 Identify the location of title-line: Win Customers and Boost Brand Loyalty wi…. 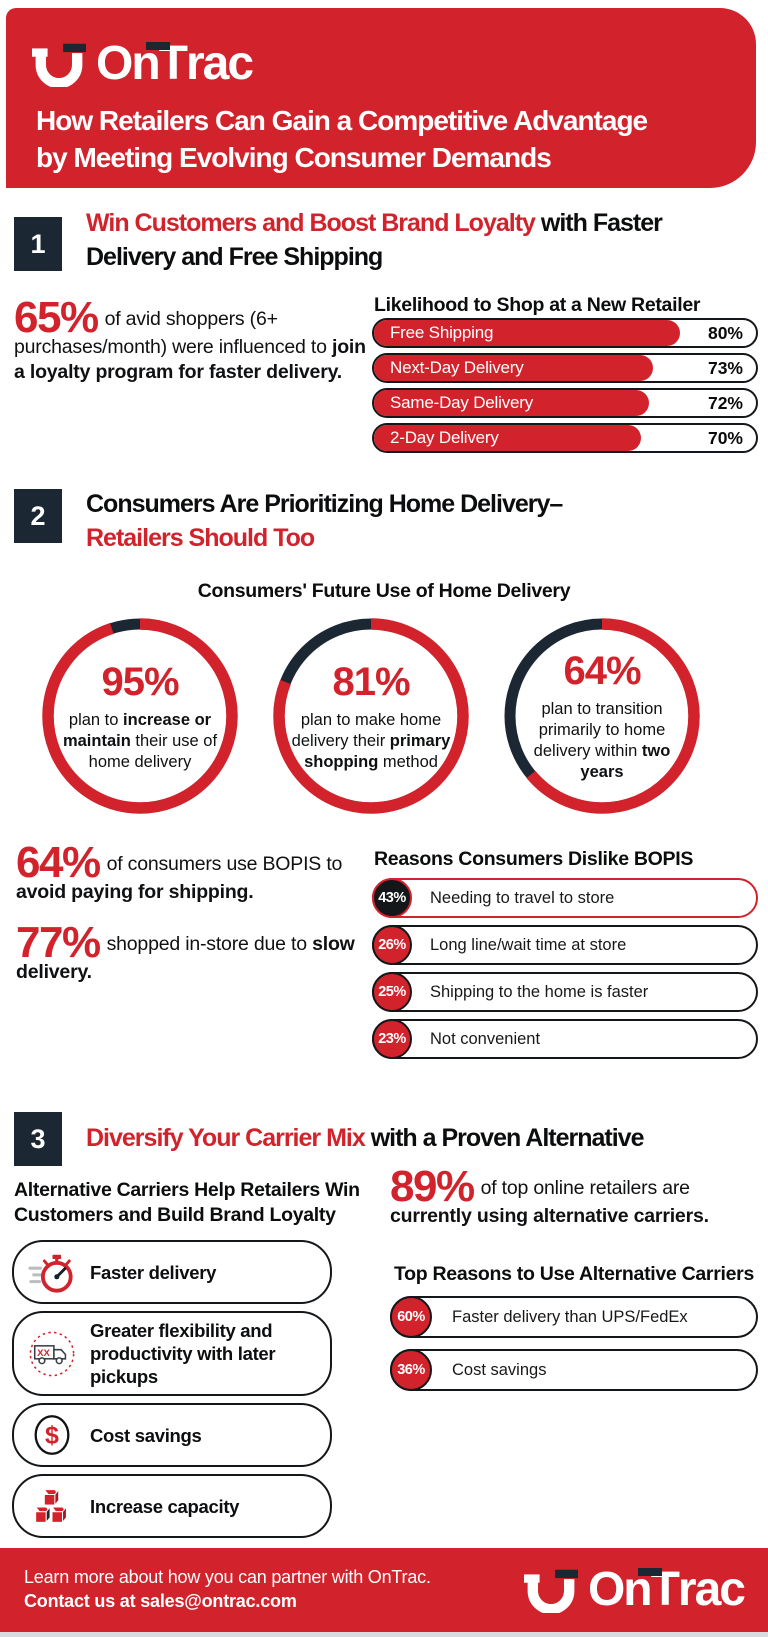
(374, 223).